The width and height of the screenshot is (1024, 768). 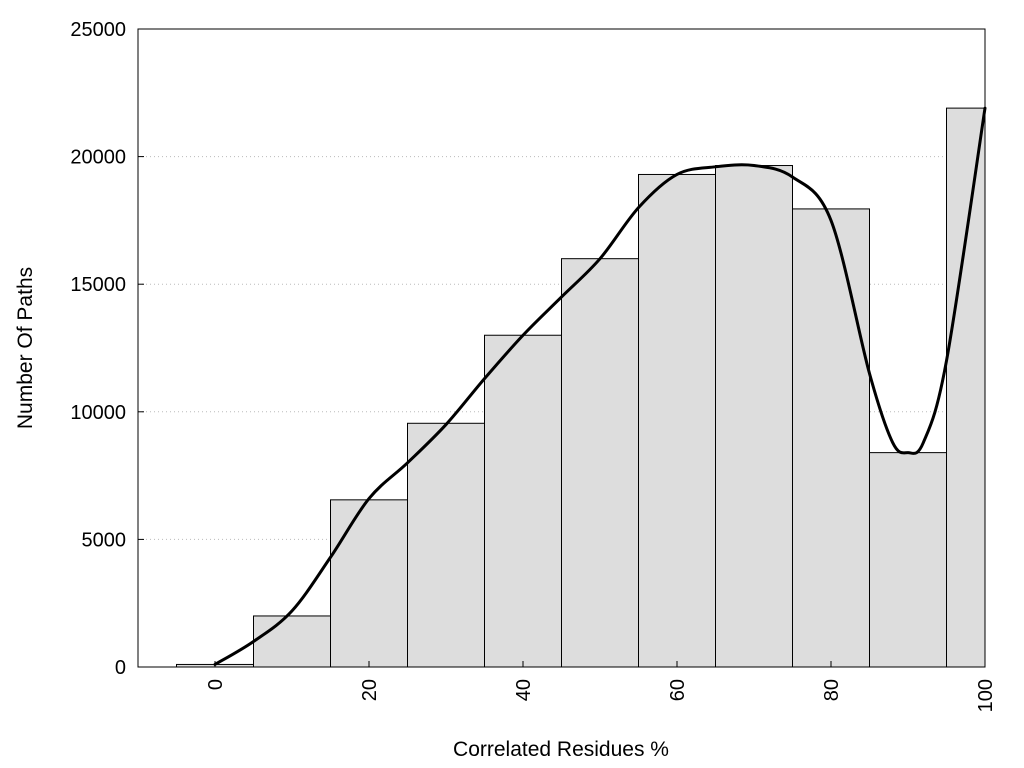 I want to click on y-tick-label: 15000, so click(x=98, y=285).